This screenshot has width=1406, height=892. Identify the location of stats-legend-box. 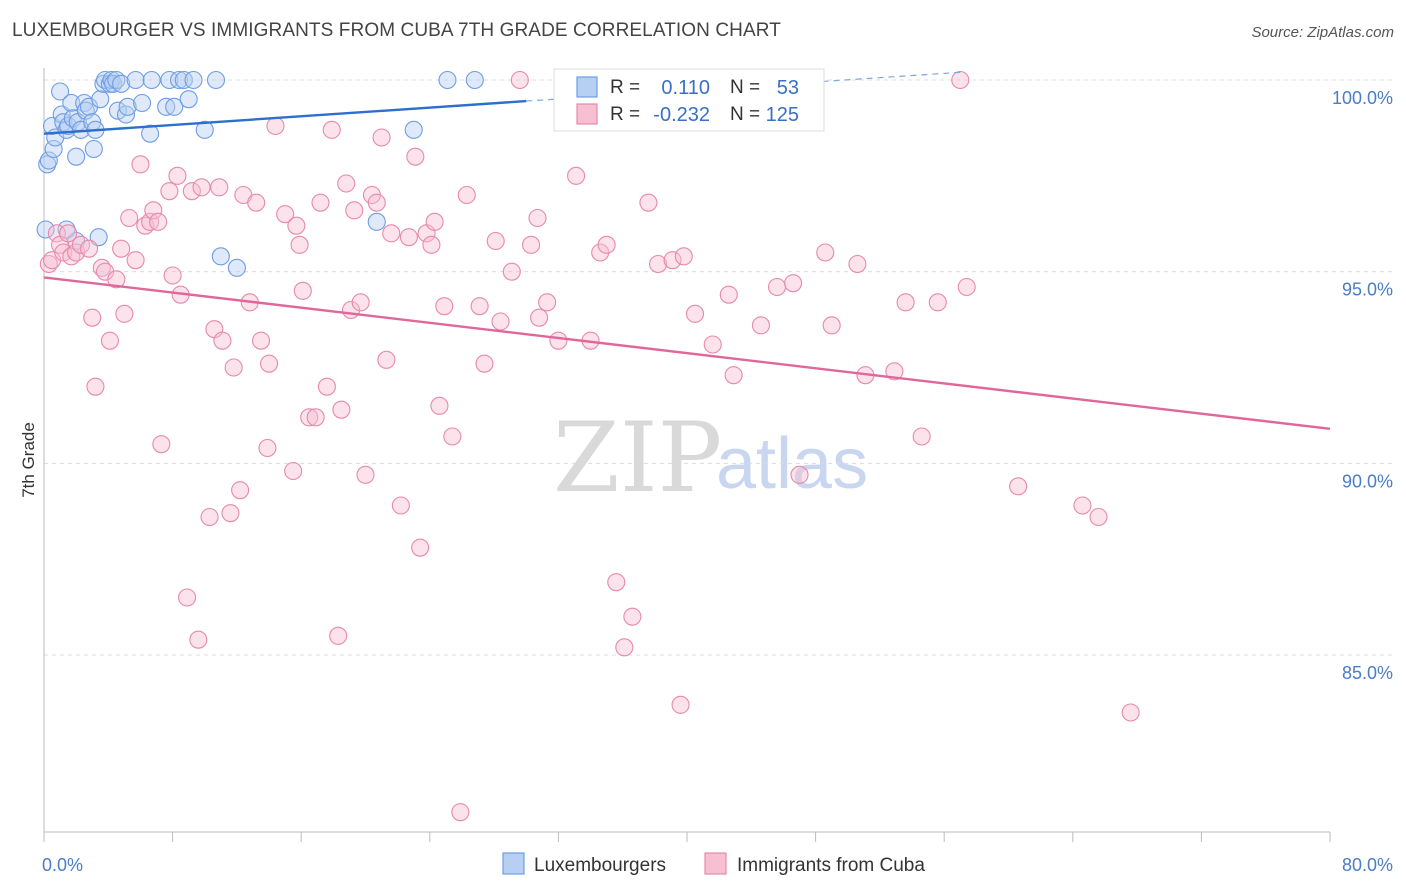
(689, 100).